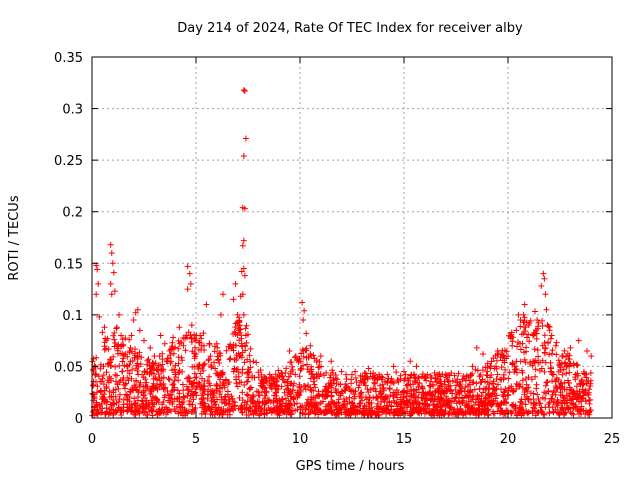  What do you see at coordinates (68, 367) in the screenshot?
I see `y-tick-label: 0.05` at bounding box center [68, 367].